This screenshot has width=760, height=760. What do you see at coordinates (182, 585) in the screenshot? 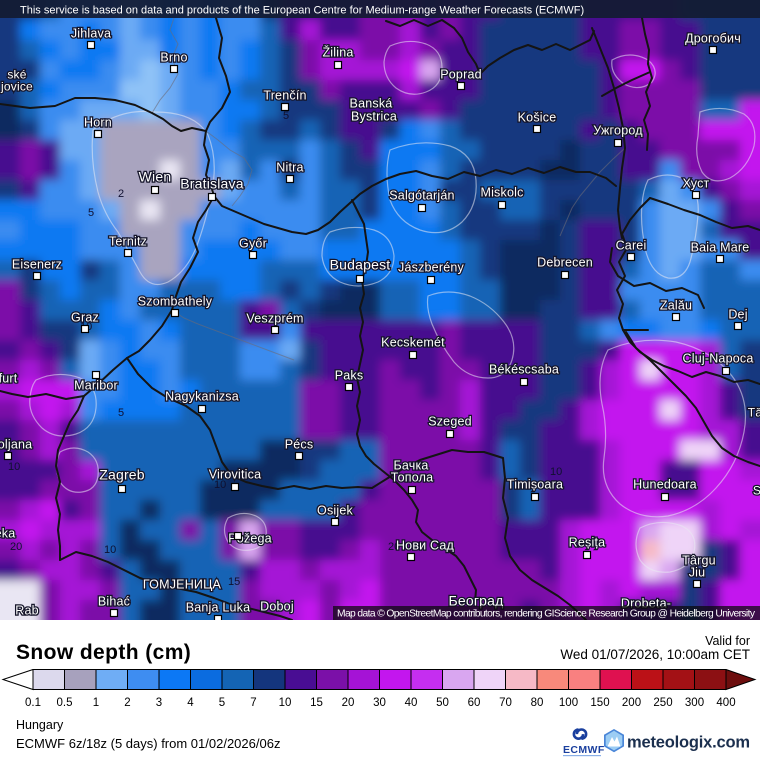
I see `svg-text: ГОМЈЕНИЦА` at bounding box center [182, 585].